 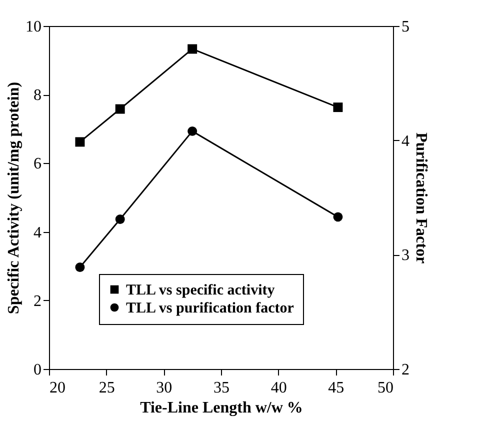 What do you see at coordinates (14, 198) in the screenshot?
I see `y-axis-title: Specific Activity (unit/mg protein)` at bounding box center [14, 198].